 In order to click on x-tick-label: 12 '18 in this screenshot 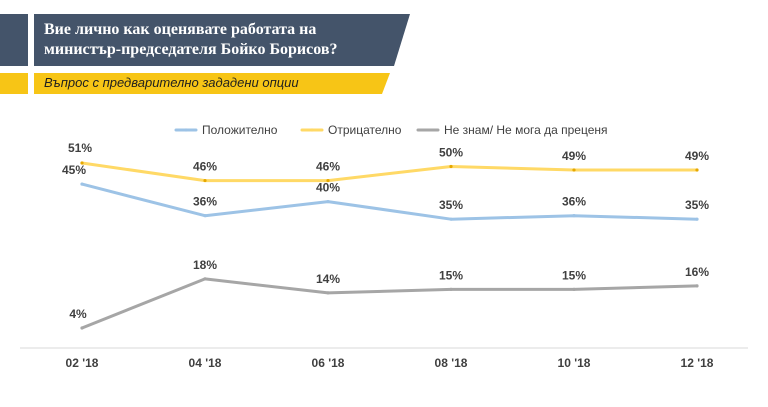, I will do `click(697, 363)`.